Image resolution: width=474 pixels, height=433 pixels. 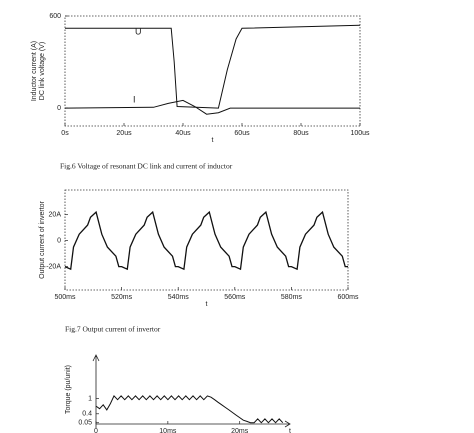 I want to click on y-axis-label: DC link voltage (V), so click(x=42, y=71).